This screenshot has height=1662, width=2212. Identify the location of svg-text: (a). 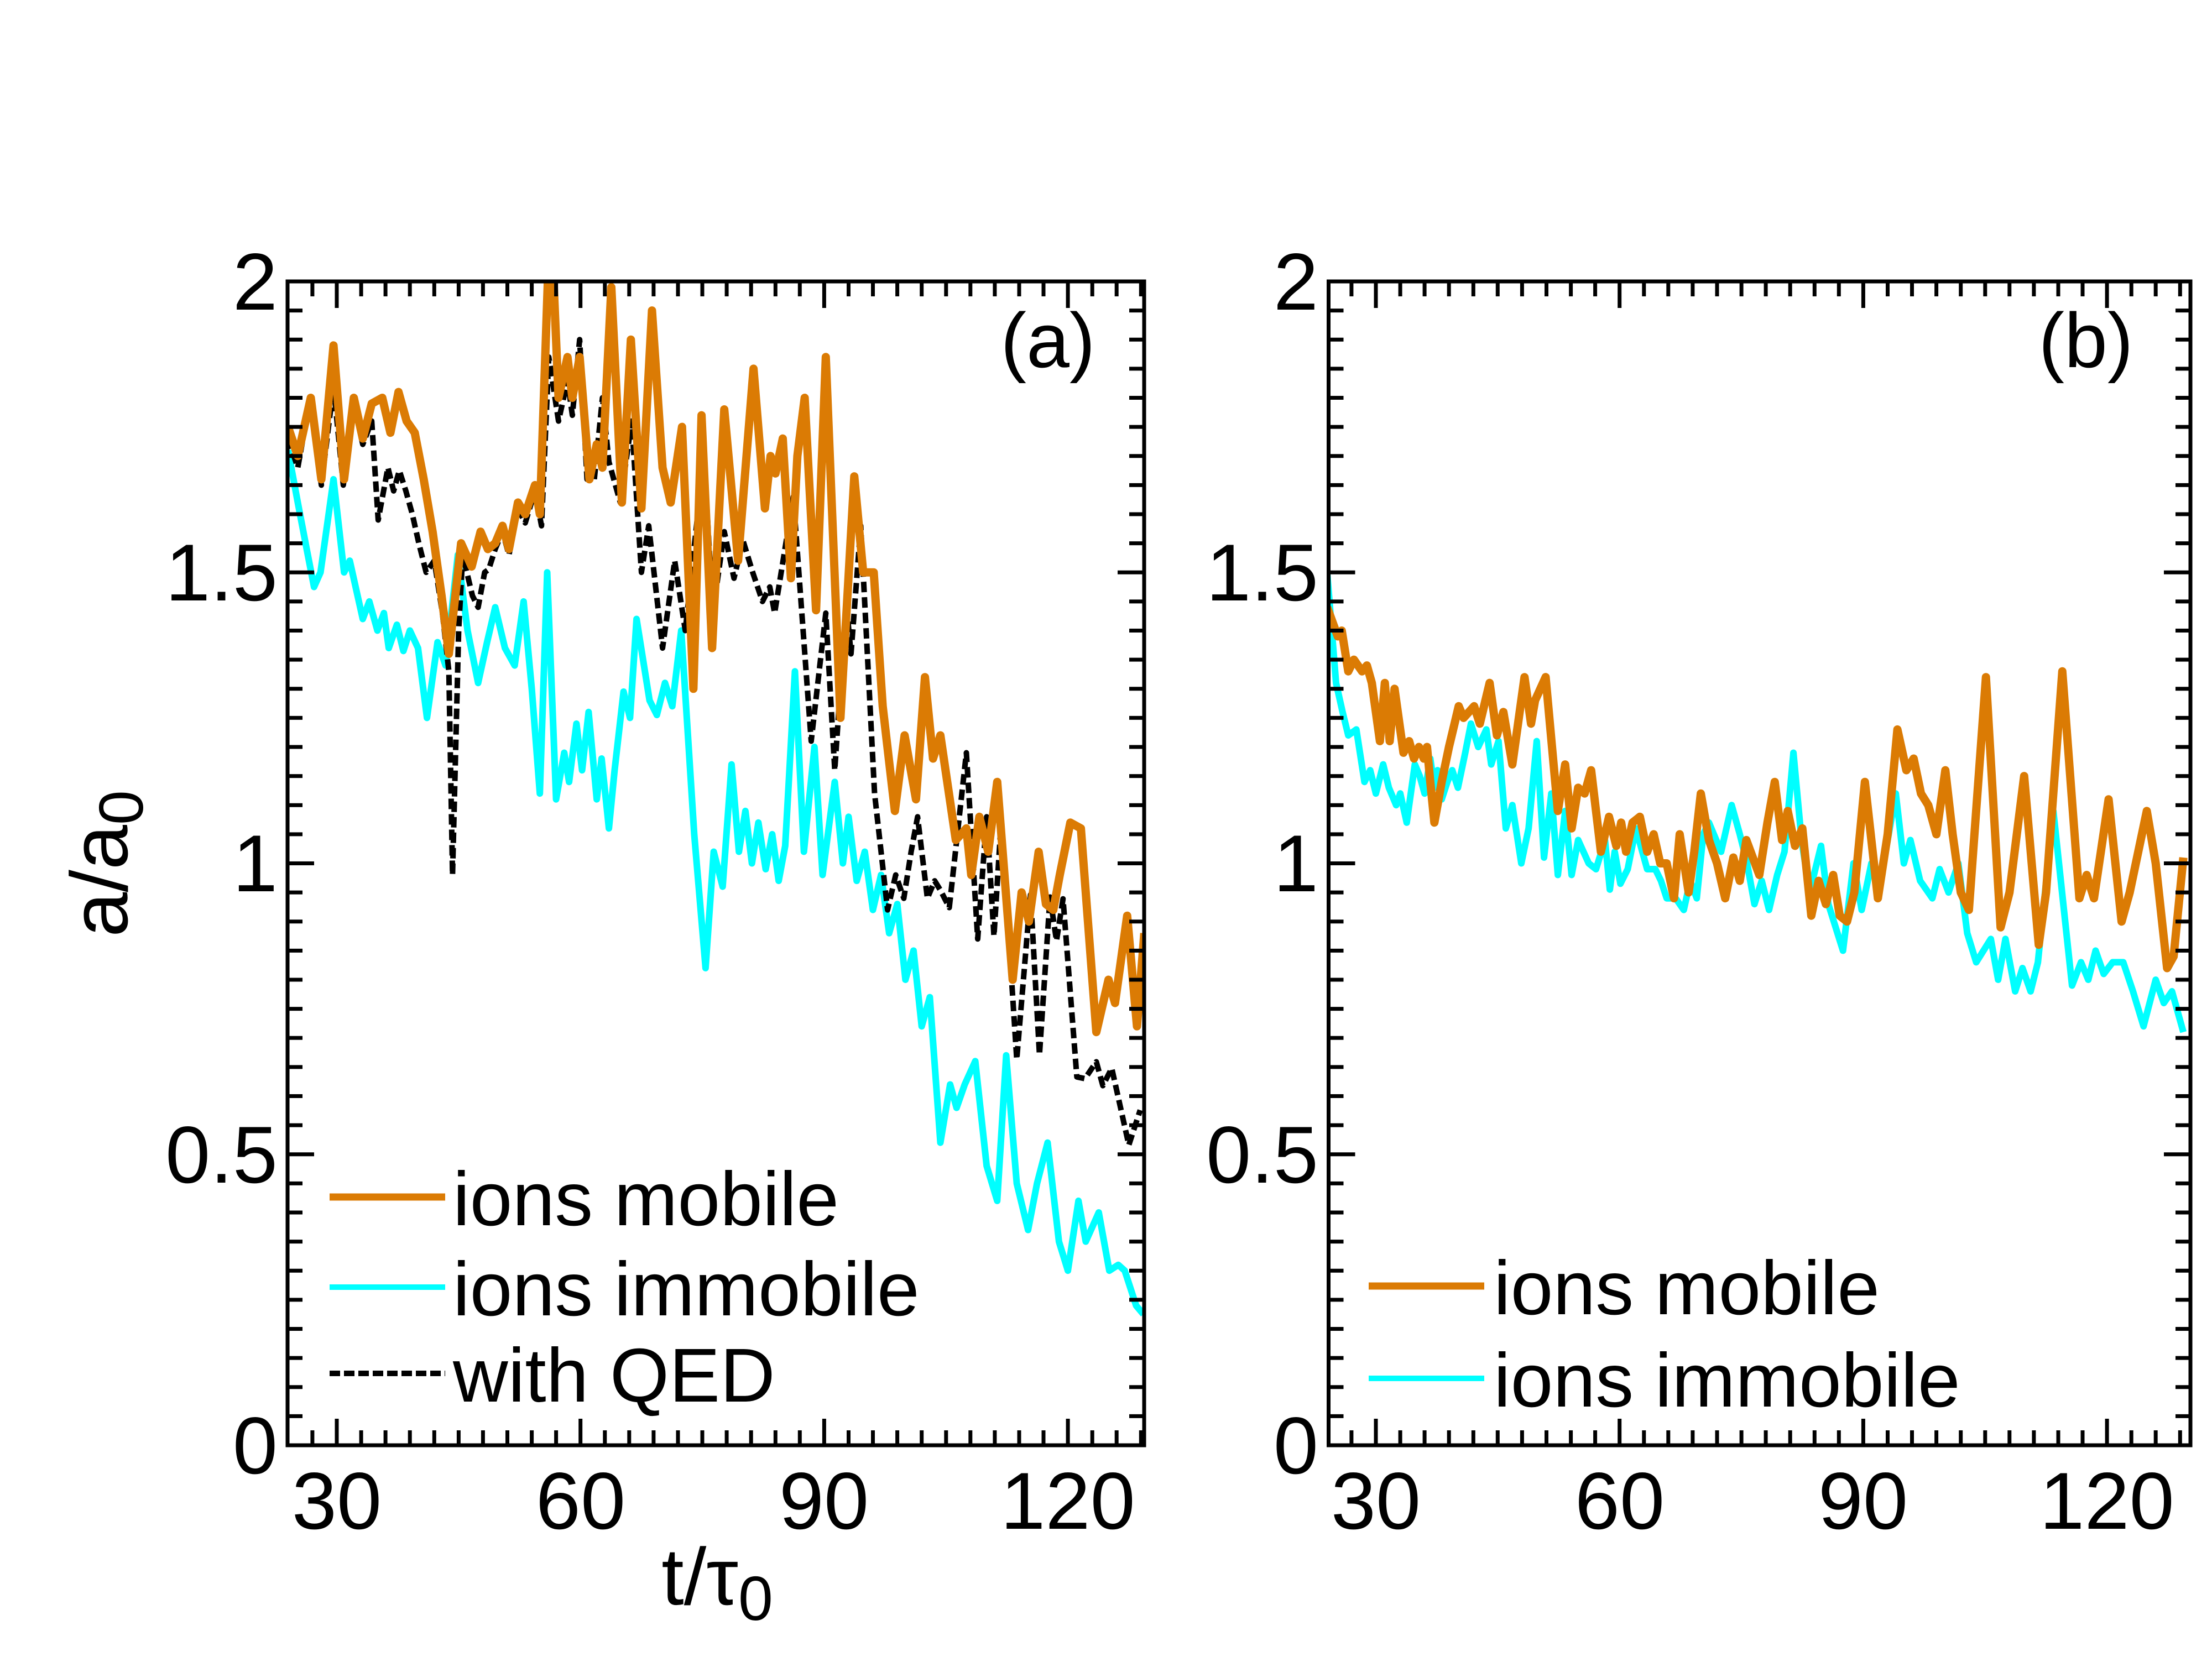
(1048, 340).